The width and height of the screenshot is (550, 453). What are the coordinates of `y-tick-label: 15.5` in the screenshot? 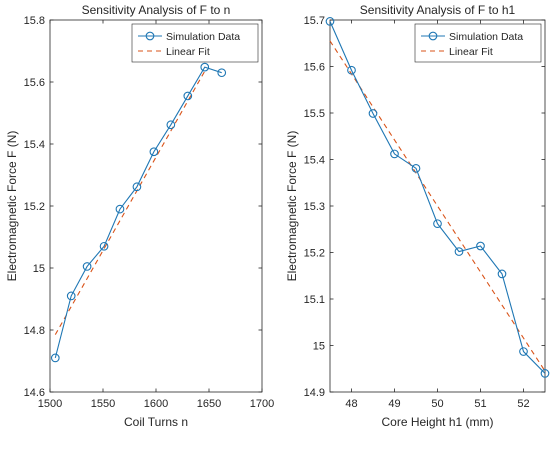 It's located at (314, 114).